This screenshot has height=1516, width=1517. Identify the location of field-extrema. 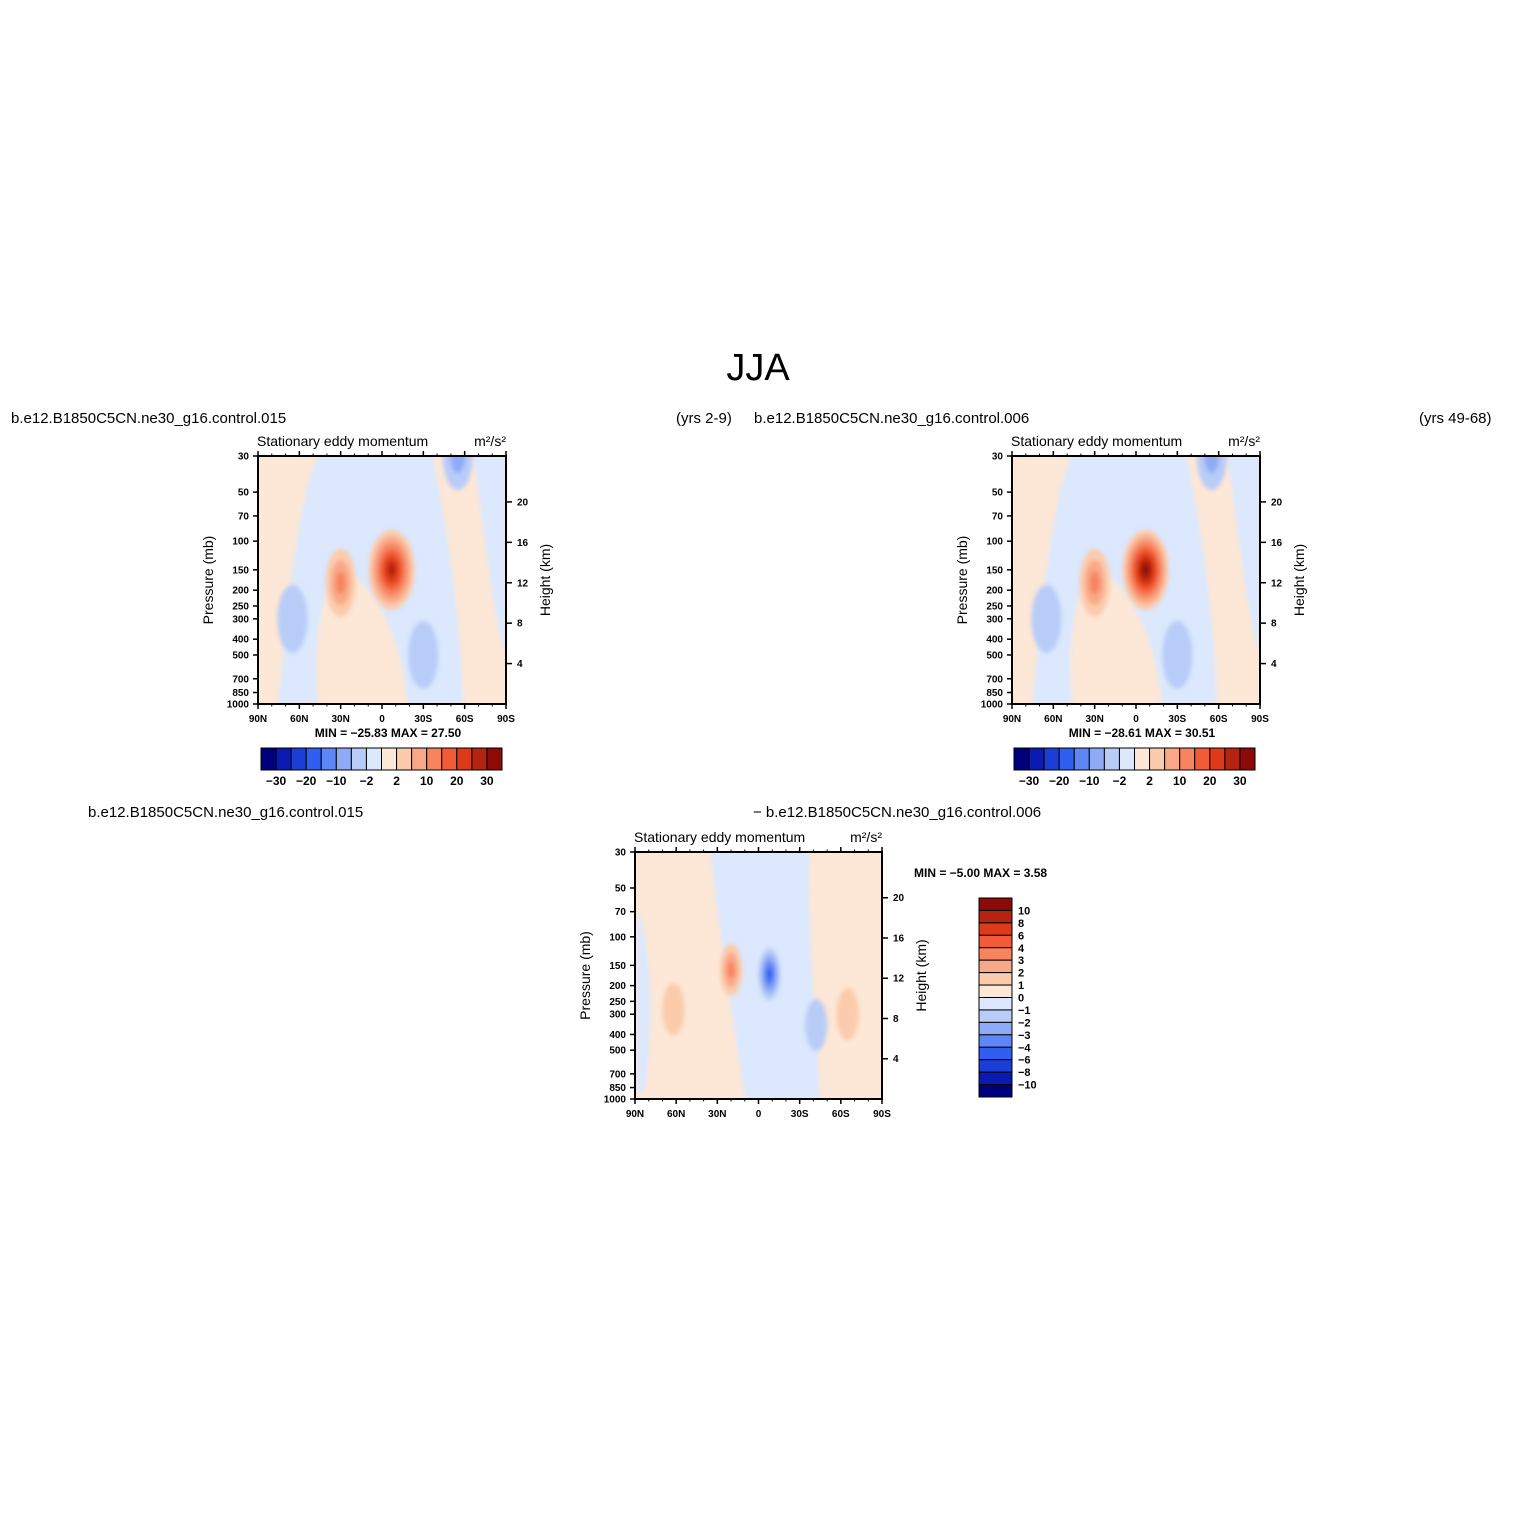
(375, 572).